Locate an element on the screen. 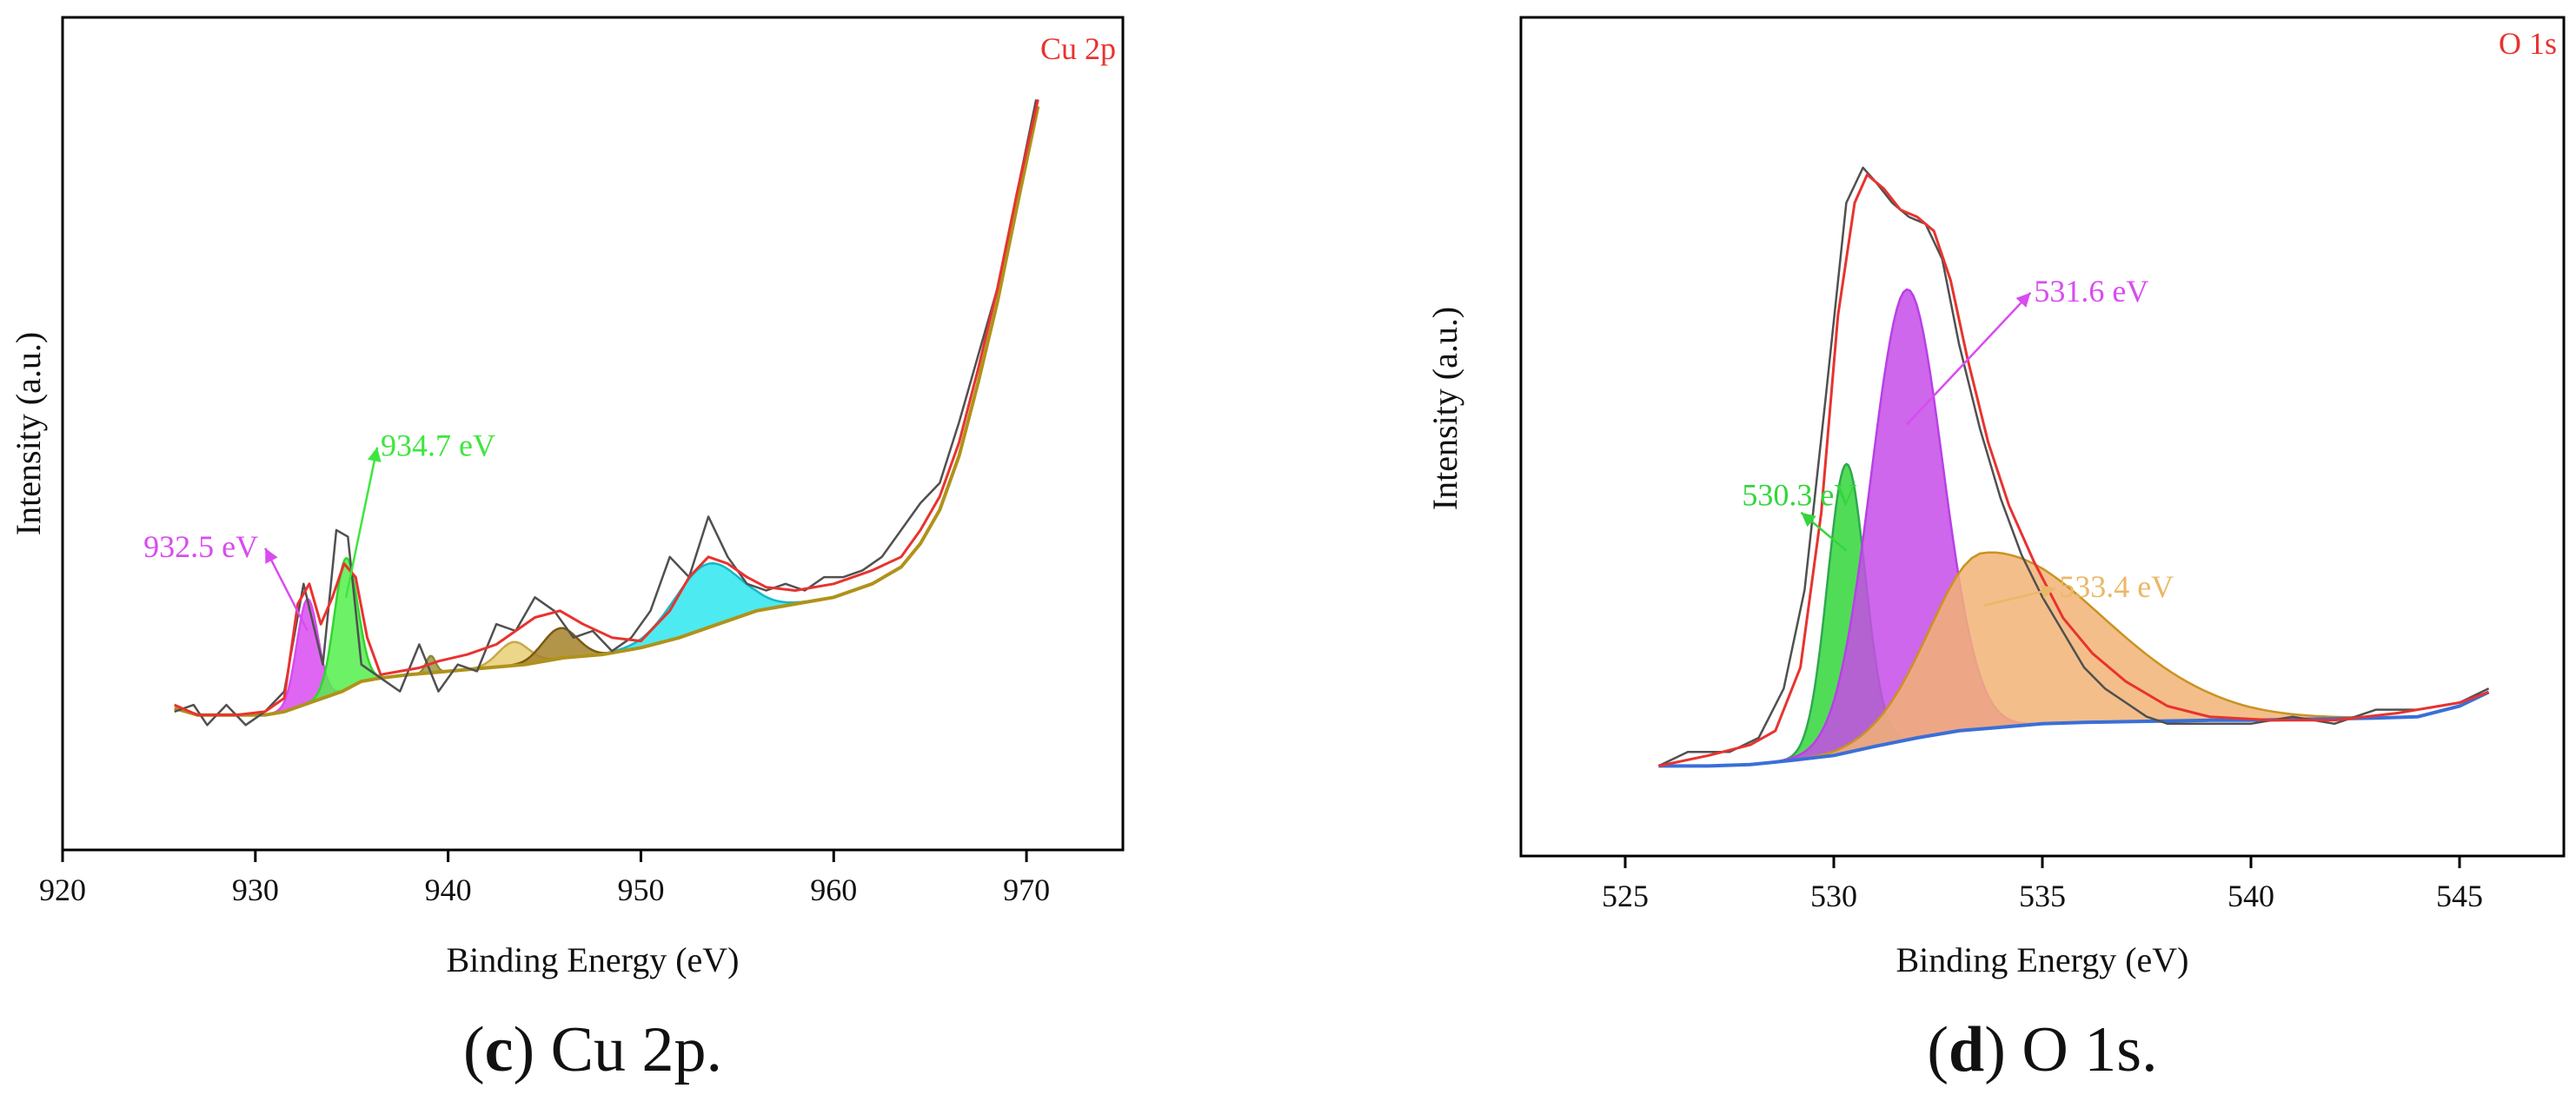 This screenshot has width=2576, height=1095. o1s-x-tick-label: 545 is located at coordinates (2459, 896).